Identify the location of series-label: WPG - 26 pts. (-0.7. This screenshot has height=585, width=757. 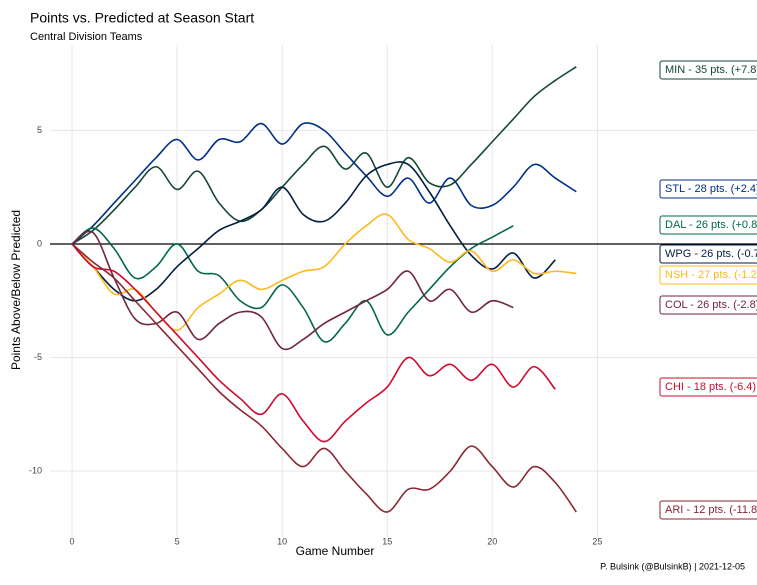
(711, 254).